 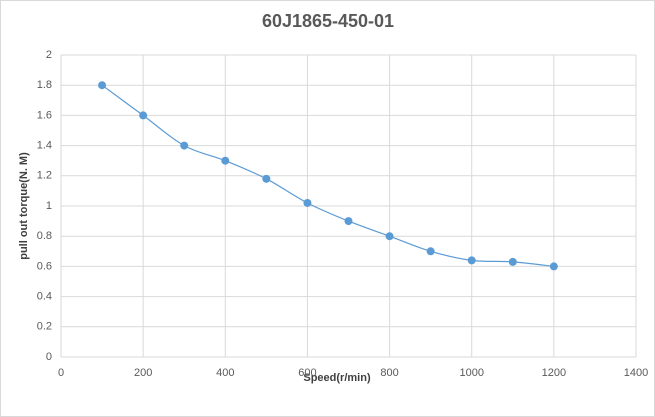 What do you see at coordinates (337, 378) in the screenshot?
I see `x-axis-label: Speed(r/min)` at bounding box center [337, 378].